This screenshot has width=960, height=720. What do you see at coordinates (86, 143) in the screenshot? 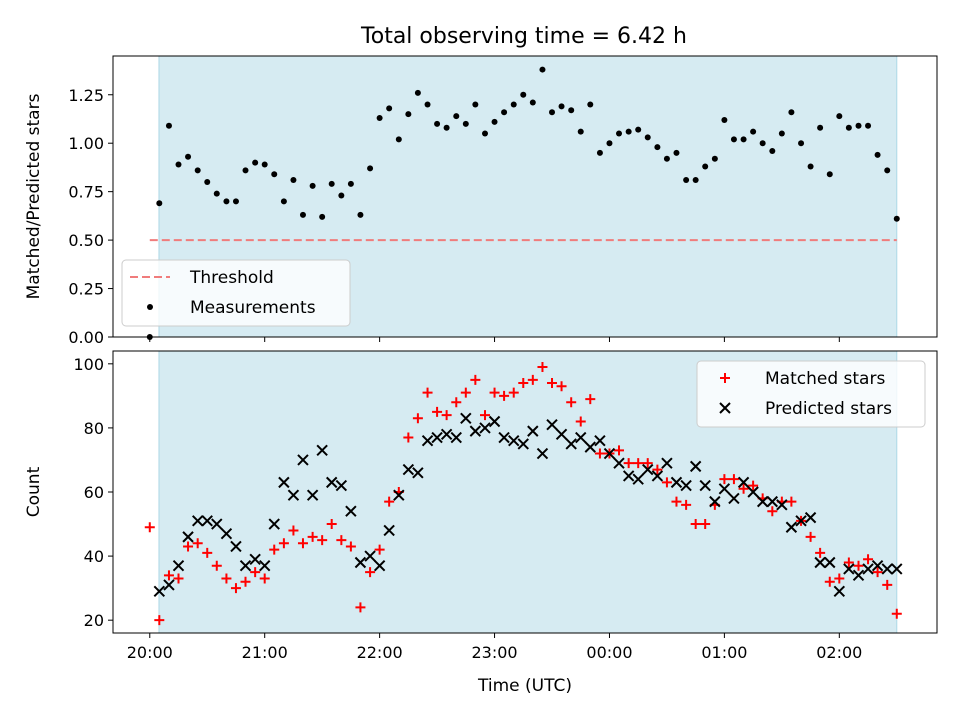
I see `y-tick-label: 1.00` at bounding box center [86, 143].